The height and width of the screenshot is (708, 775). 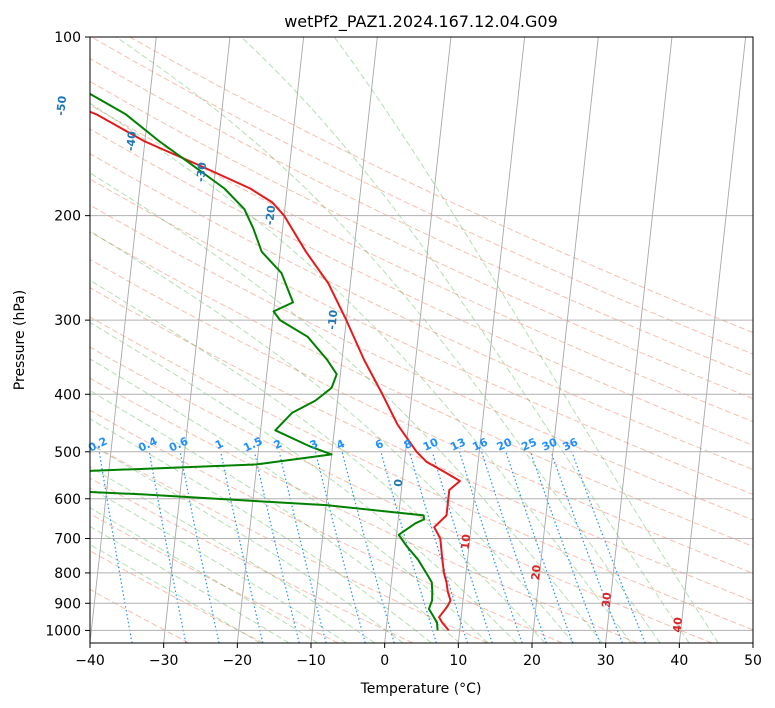 I want to click on mixing-ratio-label: 25, so click(x=528, y=445).